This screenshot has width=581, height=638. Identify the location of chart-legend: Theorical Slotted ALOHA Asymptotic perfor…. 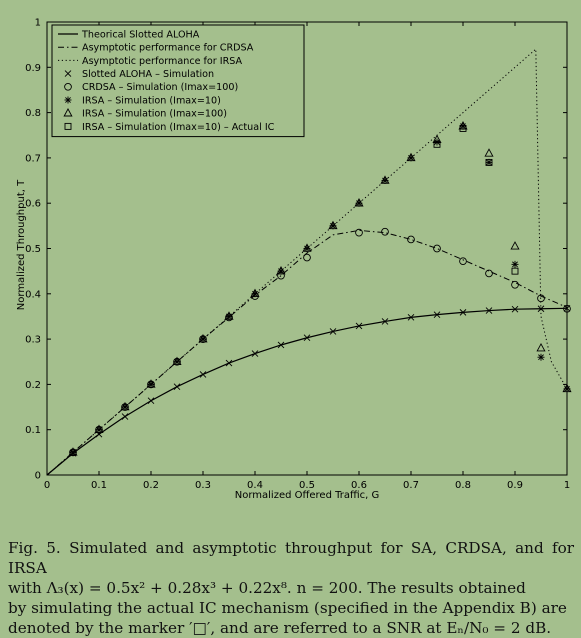
(178, 81).